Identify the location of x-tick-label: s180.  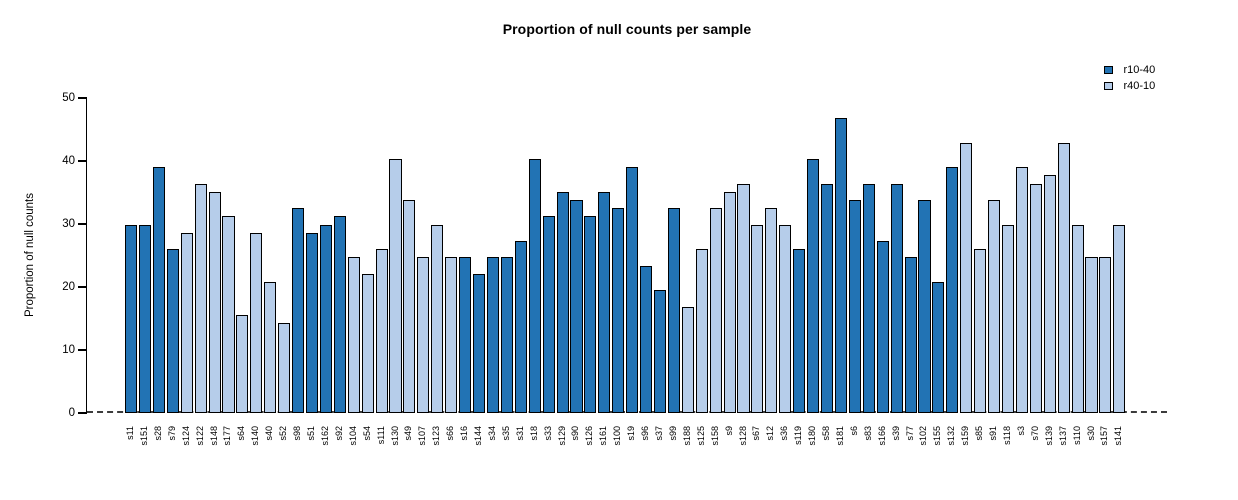
(812, 436).